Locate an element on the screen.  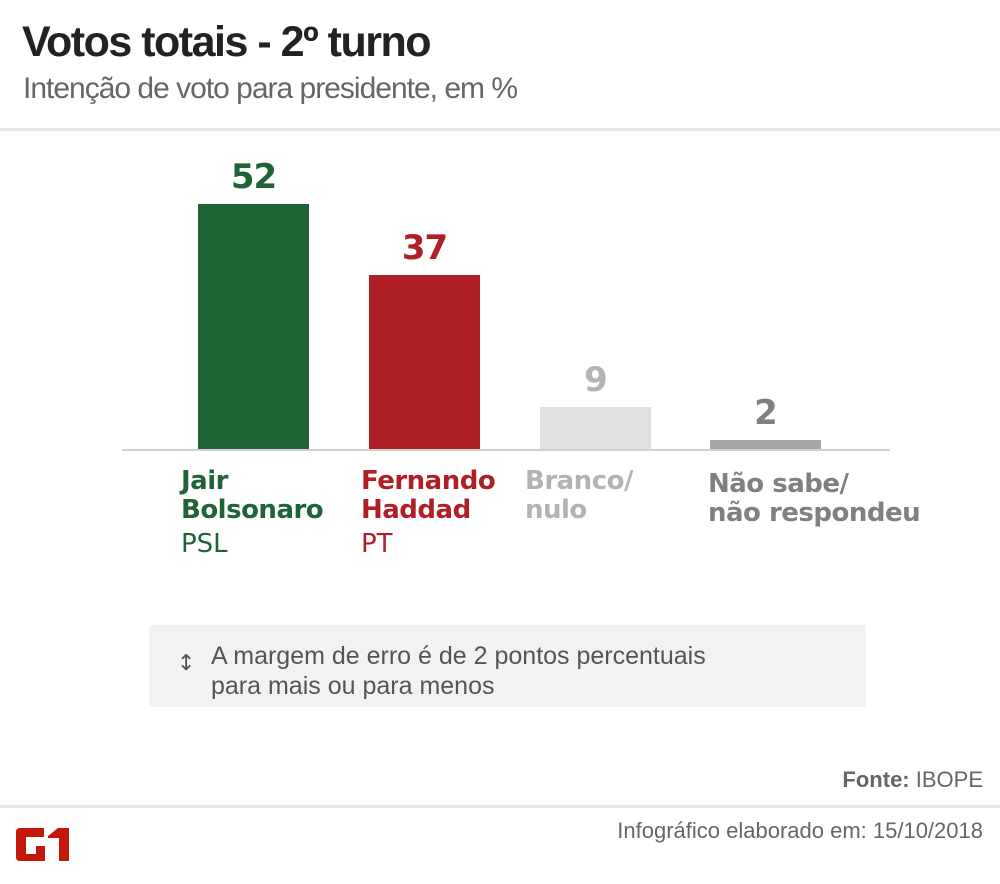
g1-logo is located at coordinates (42, 844).